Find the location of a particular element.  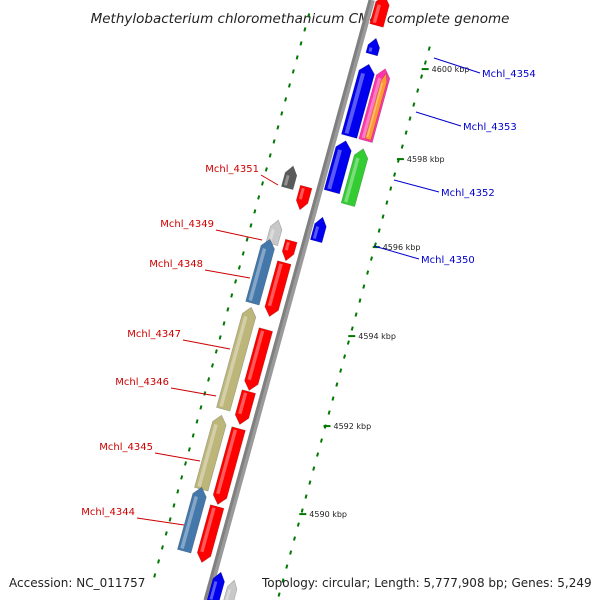

gene-label-forward: Mchl_4353 is located at coordinates (490, 127).